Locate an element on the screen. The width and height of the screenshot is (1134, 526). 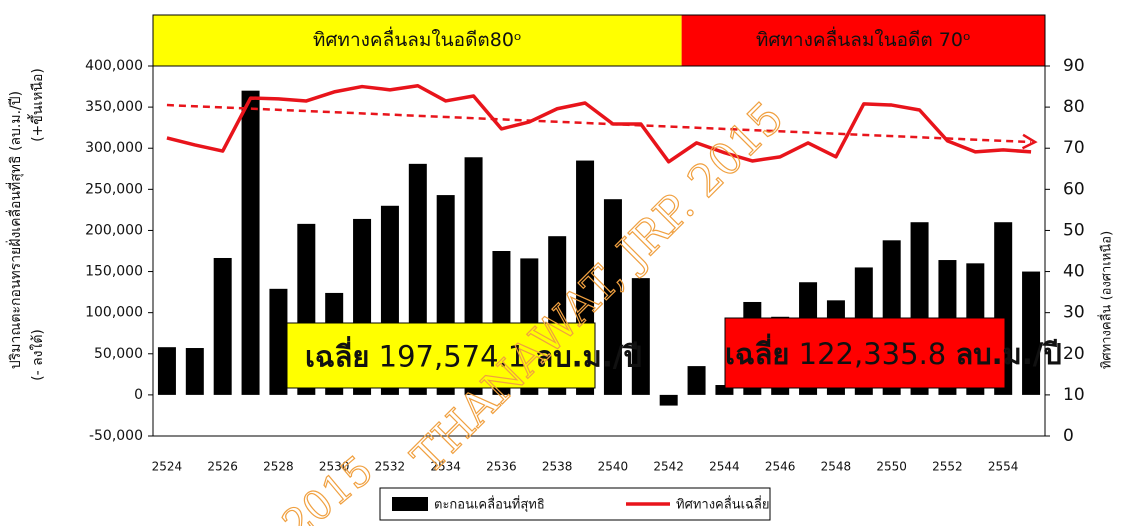
x-tick-label: 2524 is located at coordinates (167, 467).